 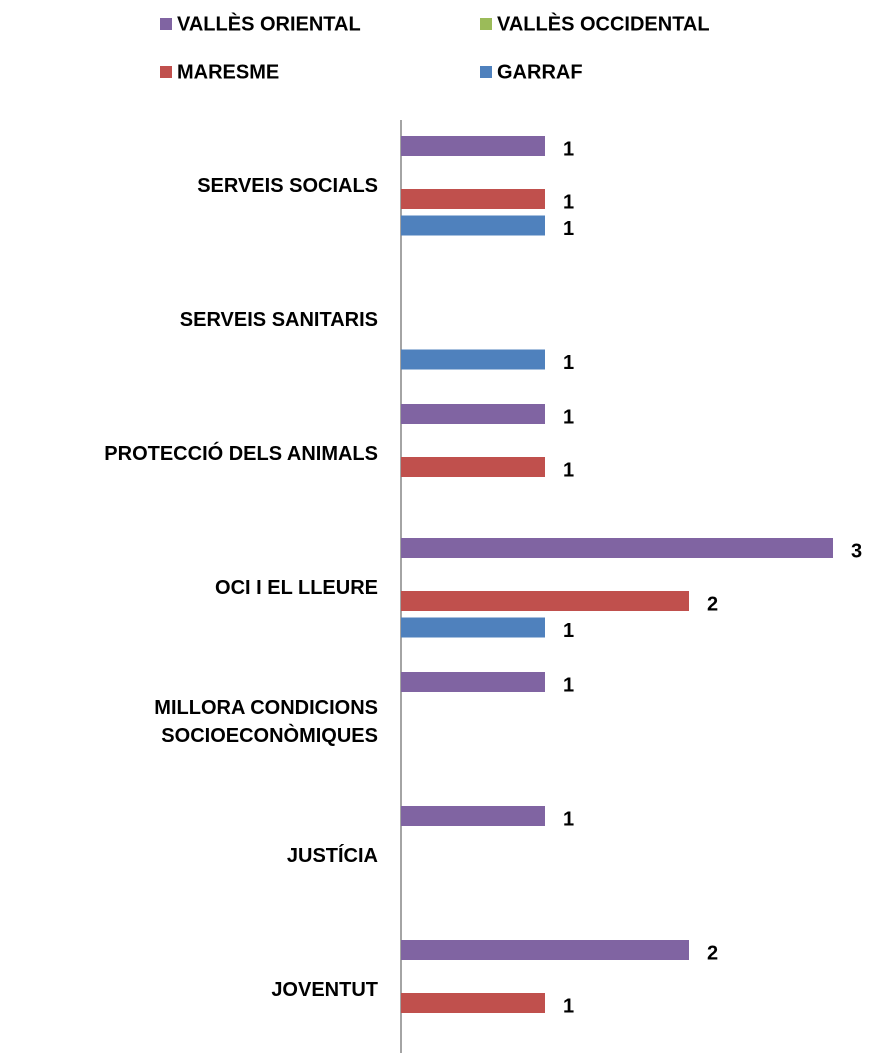 What do you see at coordinates (540, 72) in the screenshot?
I see `legend-label: GARRAF` at bounding box center [540, 72].